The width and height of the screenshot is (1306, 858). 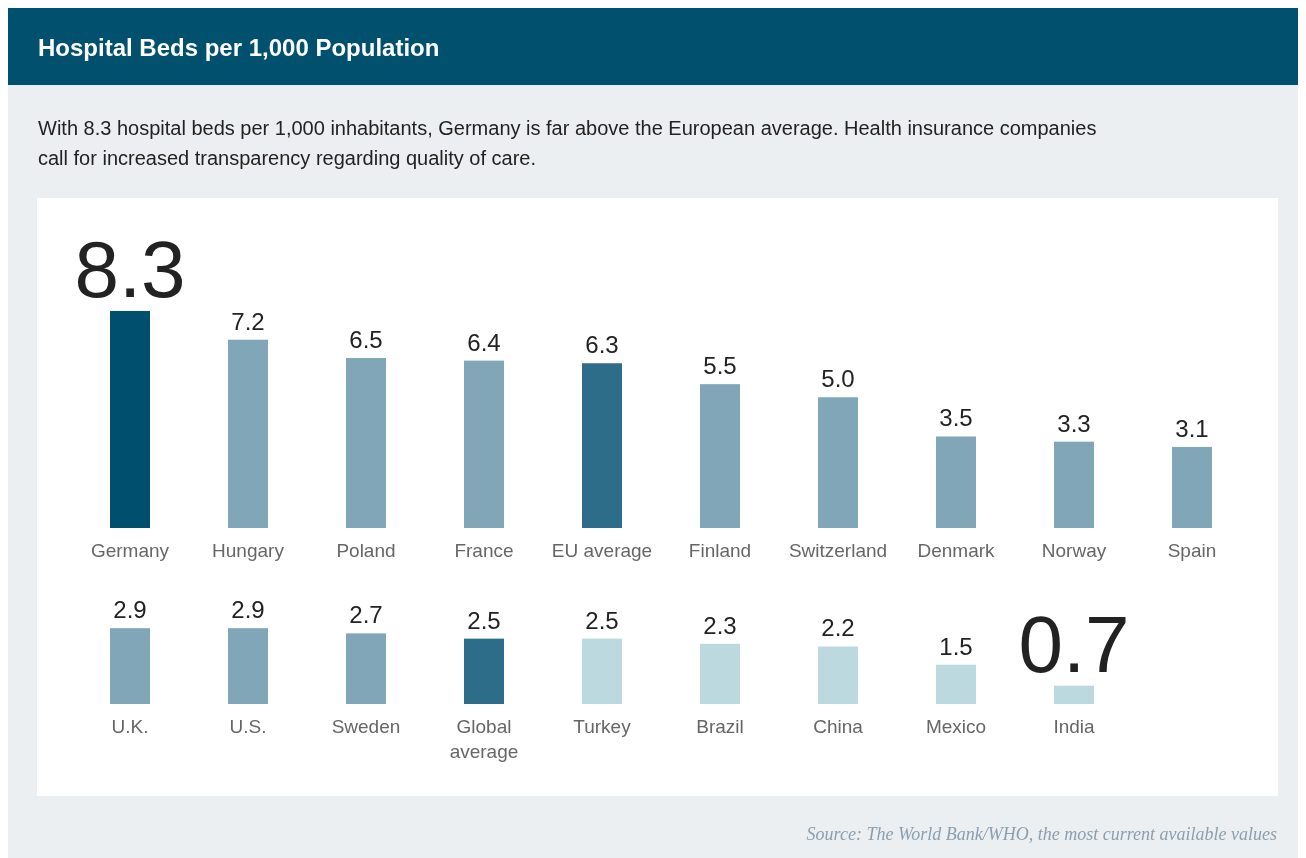 I want to click on data-label: 6.5, so click(x=366, y=340).